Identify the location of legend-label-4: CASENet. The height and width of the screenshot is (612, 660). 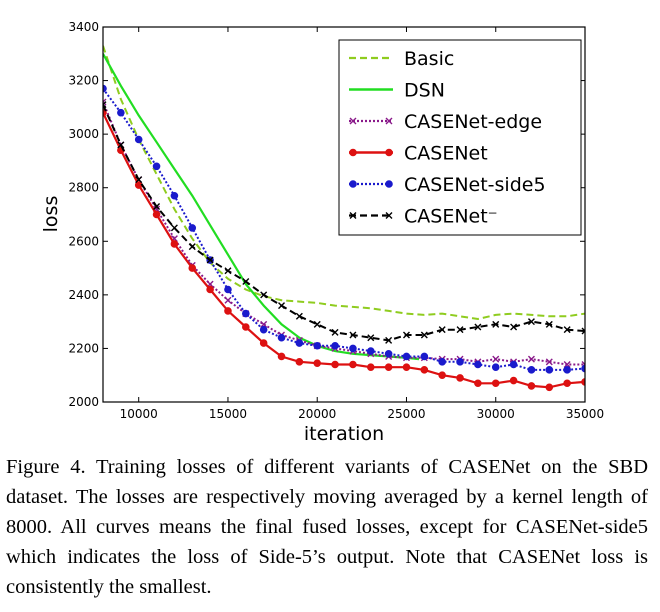
(446, 154).